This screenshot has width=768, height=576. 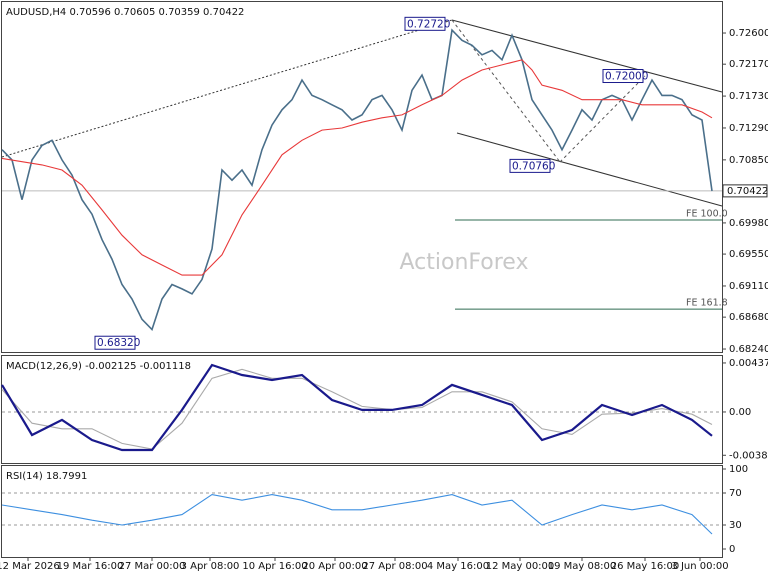 I want to click on watermark: ActionForex, so click(x=464, y=262).